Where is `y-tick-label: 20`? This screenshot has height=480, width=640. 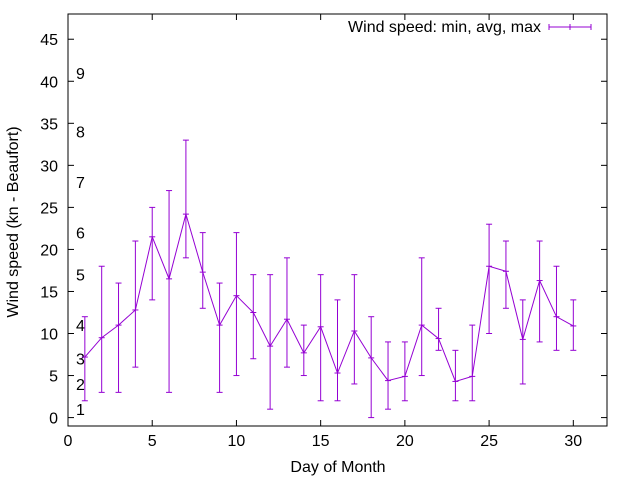
y-tick-label: 20 is located at coordinates (49, 250).